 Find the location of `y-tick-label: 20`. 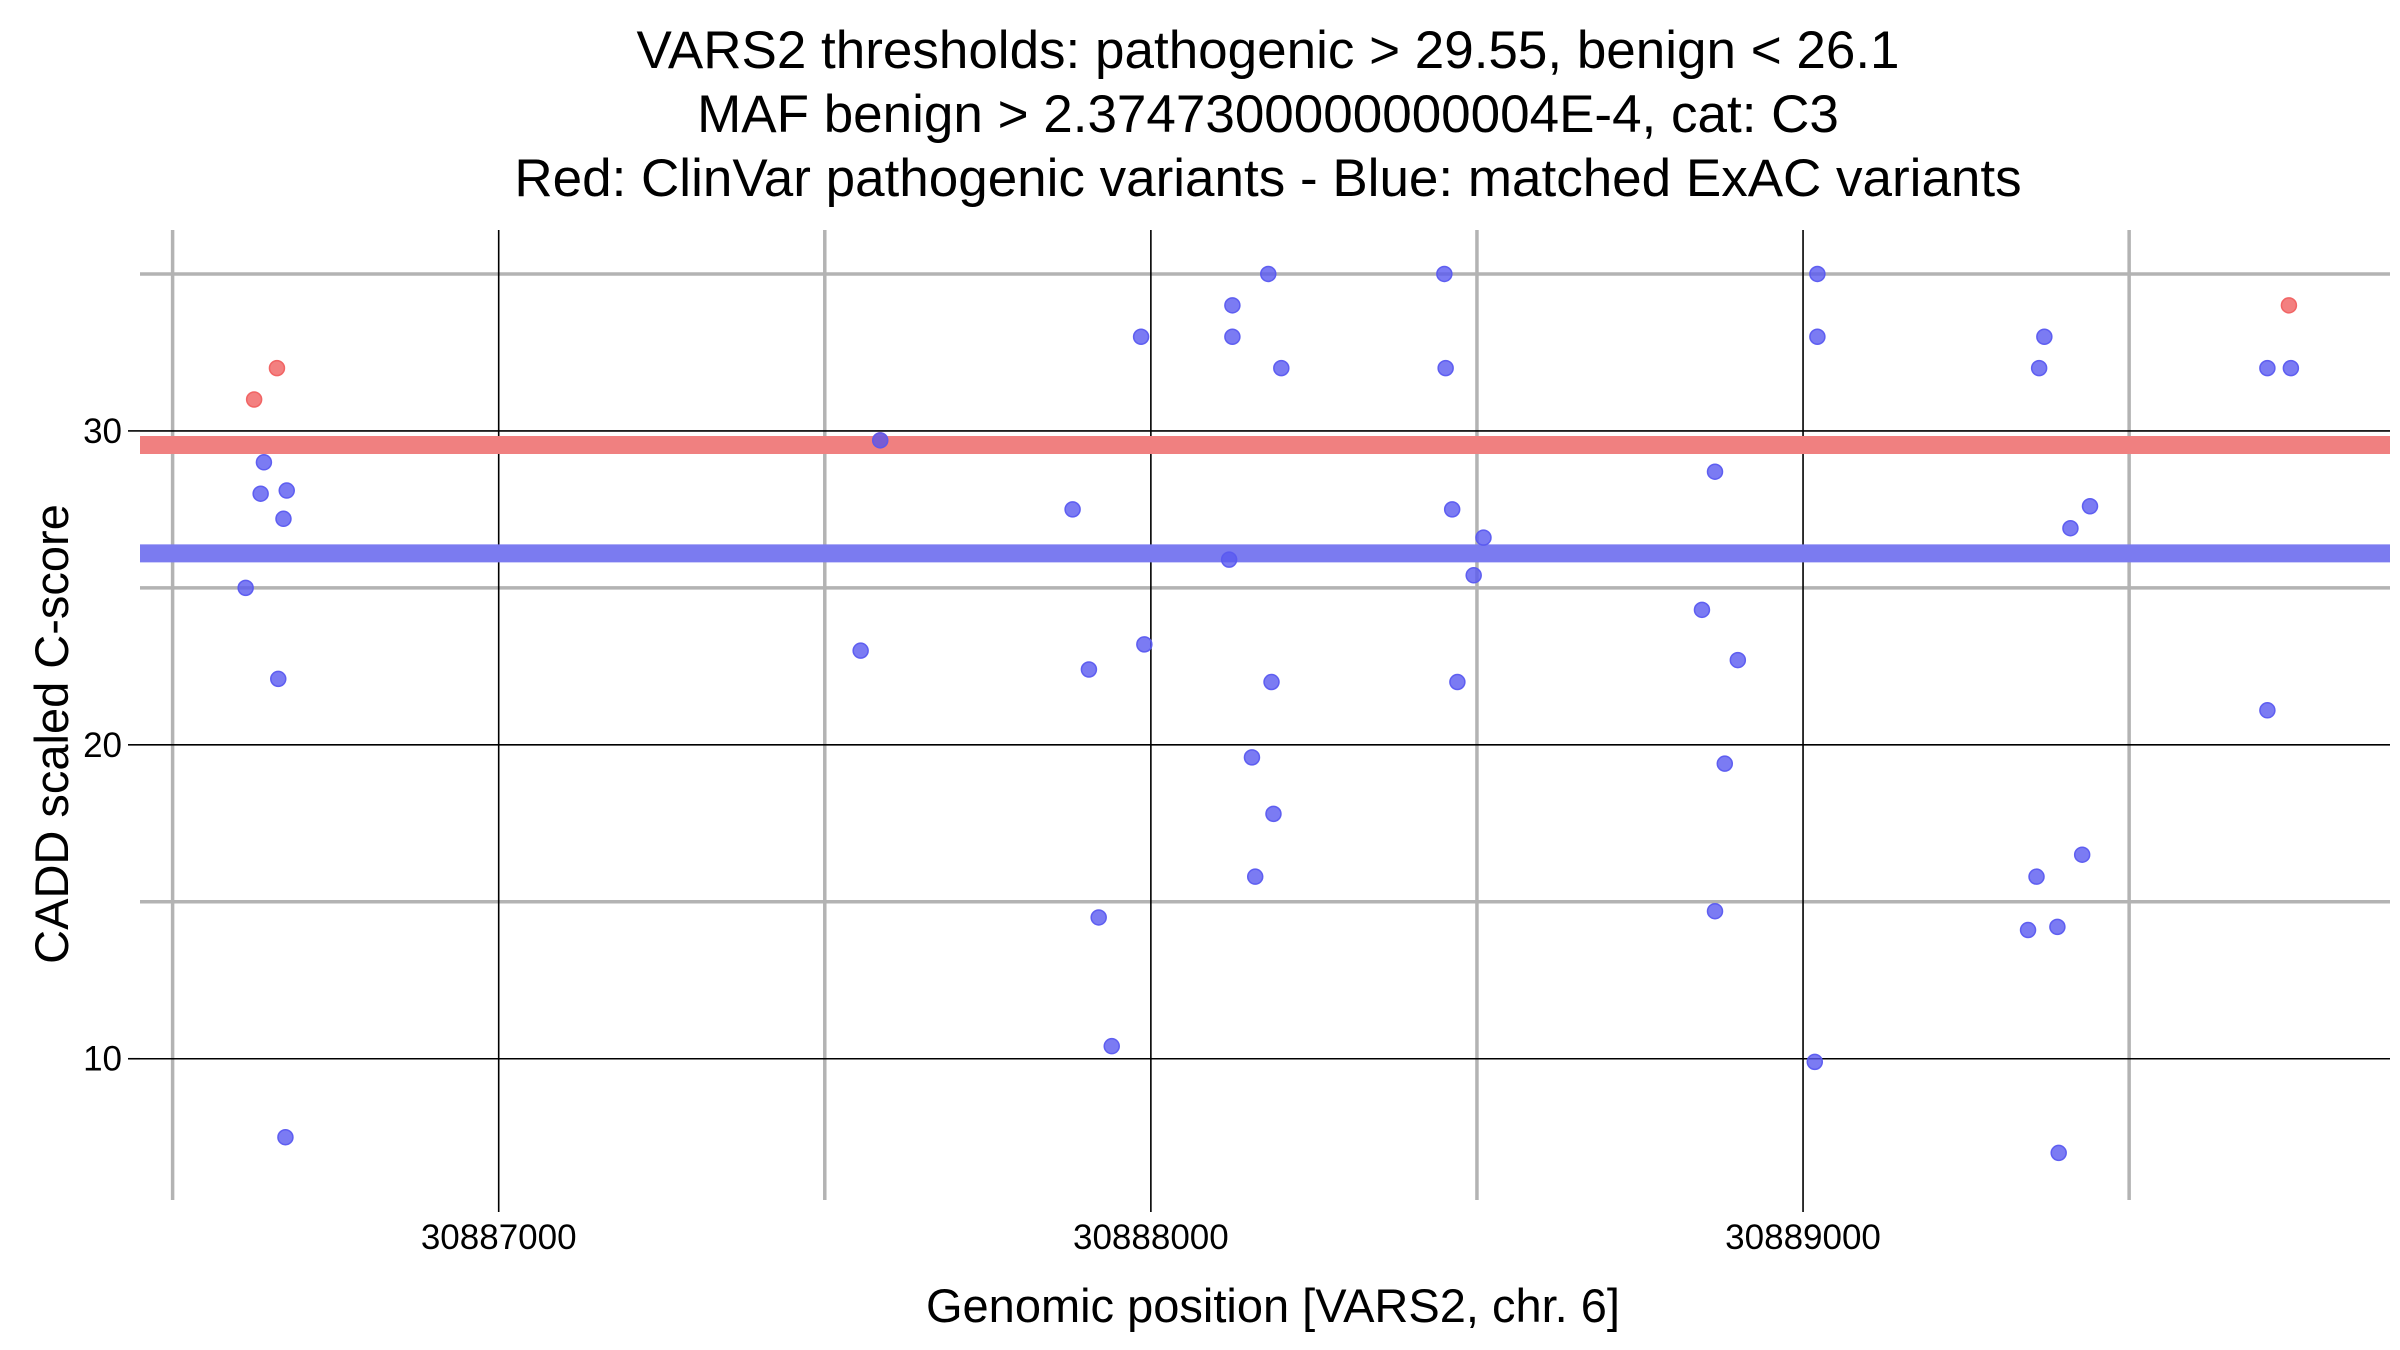

y-tick-label: 20 is located at coordinates (102, 745).